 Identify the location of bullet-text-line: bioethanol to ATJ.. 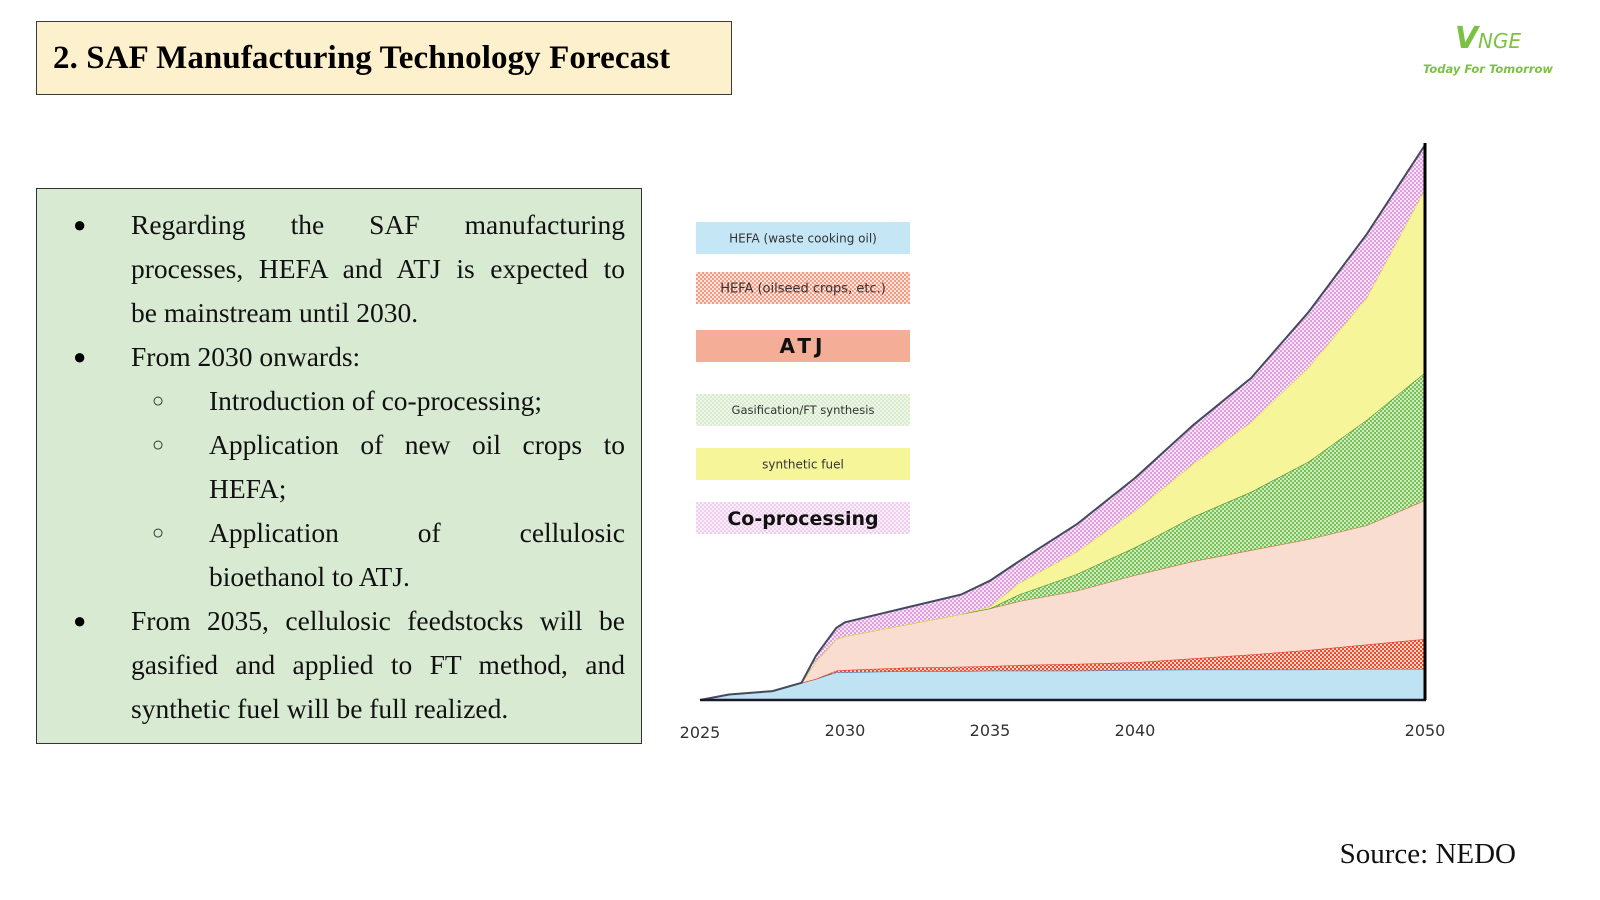
(309, 576).